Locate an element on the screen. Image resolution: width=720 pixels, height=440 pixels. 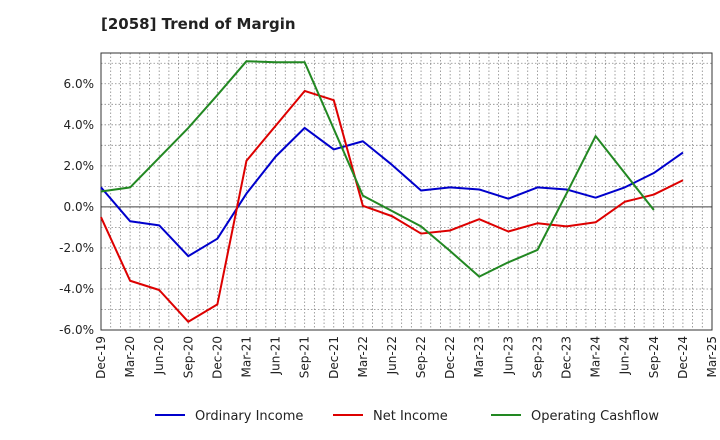
x-tick-label: Sep-20 is located at coordinates (188, 357).